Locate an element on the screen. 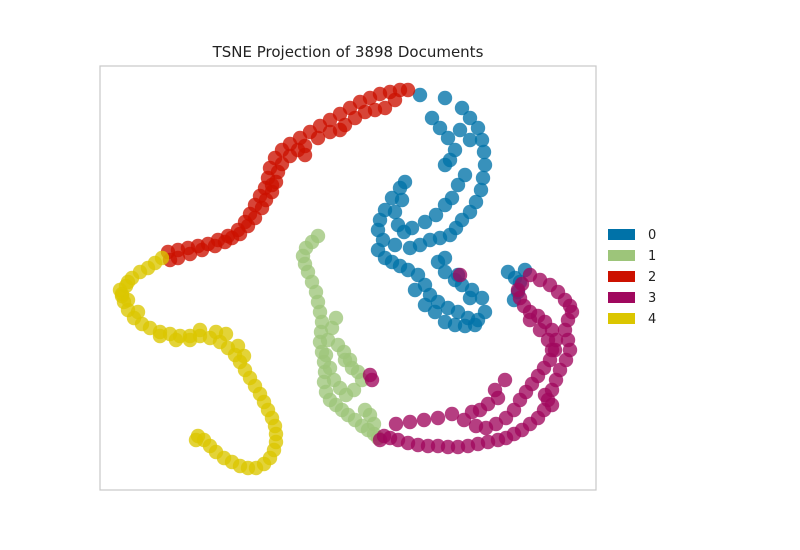 This screenshot has height=550, width=800. legend-label-3: 3 is located at coordinates (652, 298).